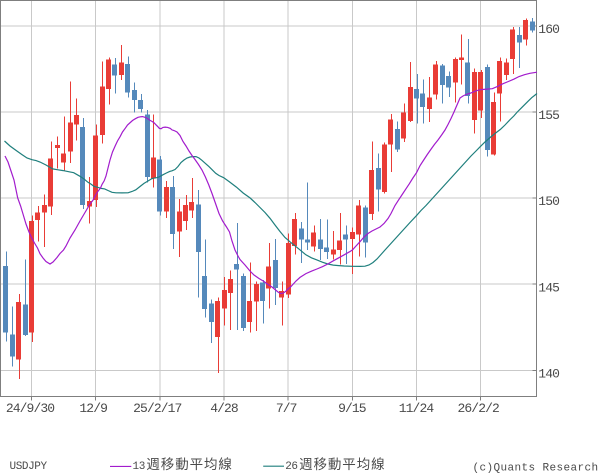 The image size is (600, 475). I want to click on svg-text: 11/24, so click(417, 408).